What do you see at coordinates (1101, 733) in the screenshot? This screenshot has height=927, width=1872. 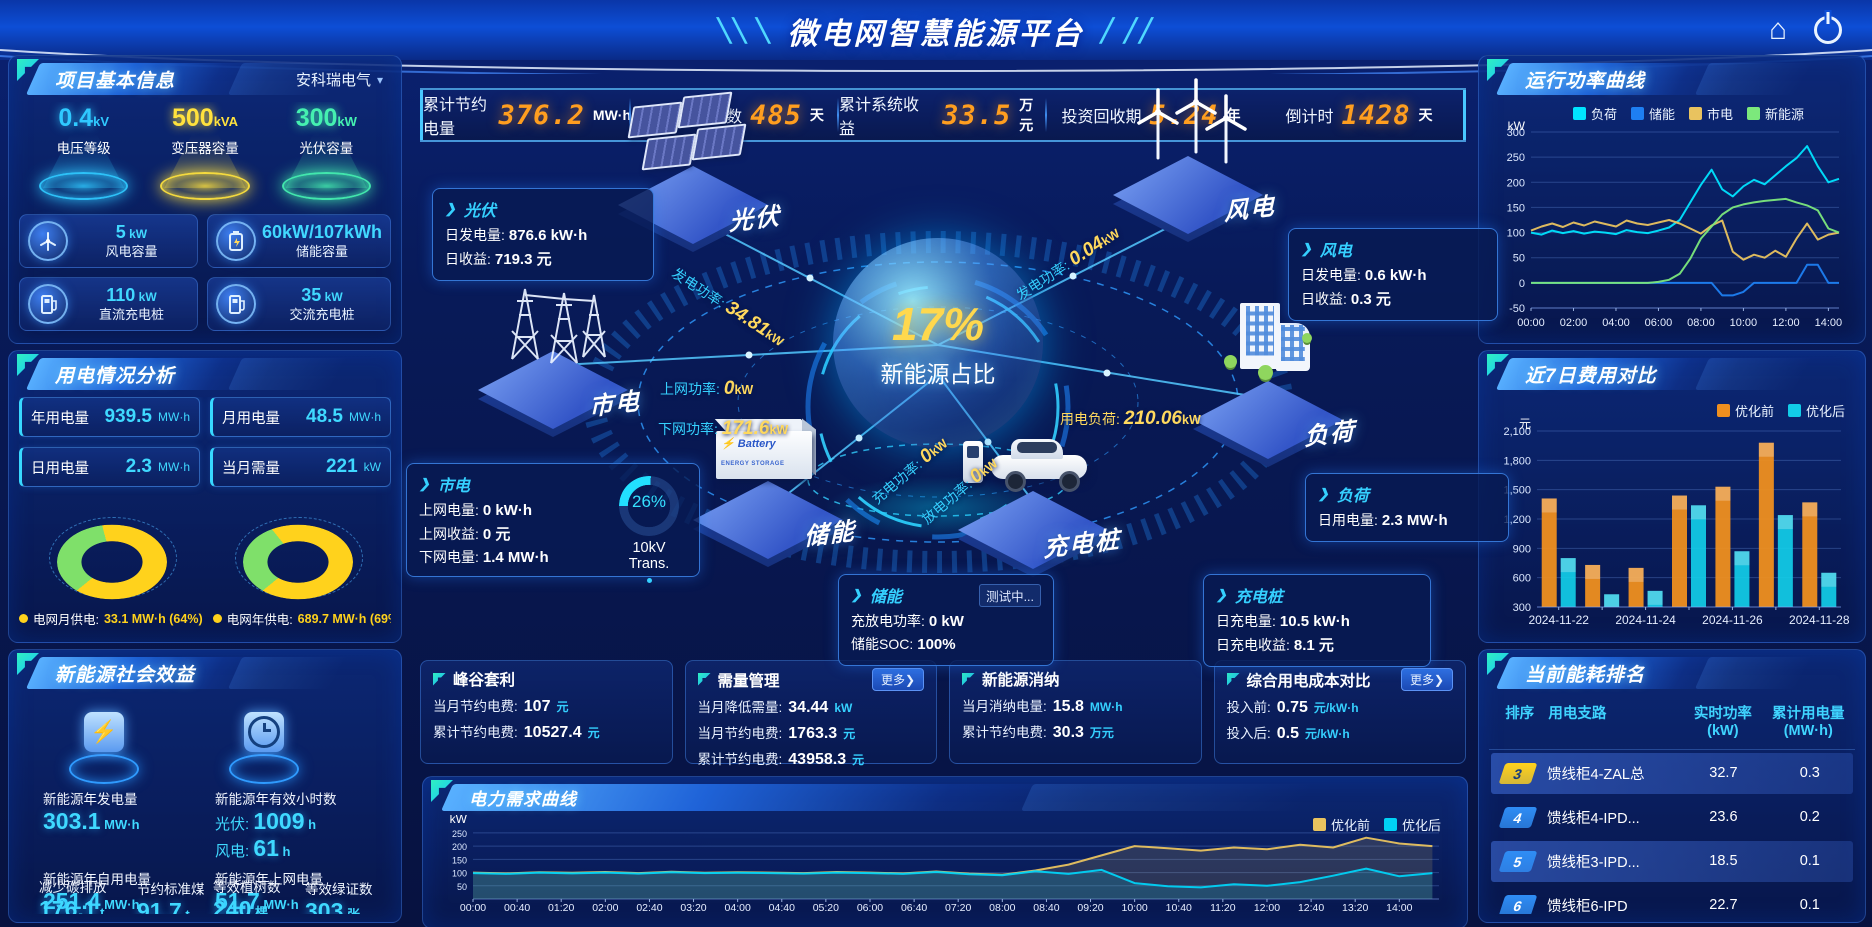 I see `card-row-unit: 万元` at bounding box center [1101, 733].